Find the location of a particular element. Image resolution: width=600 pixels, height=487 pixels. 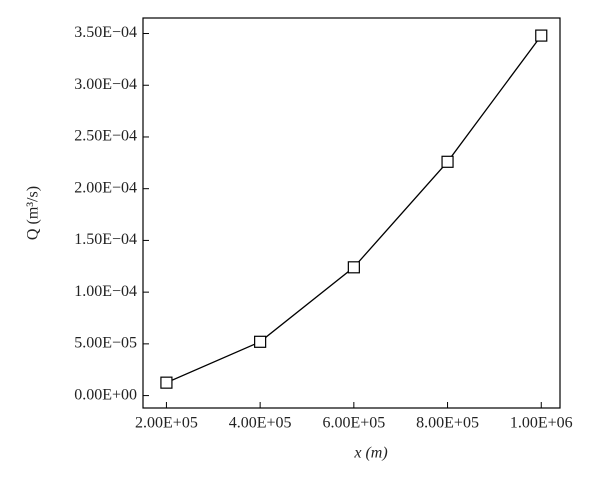

y-tick-label: 1.50E−04 is located at coordinates (105, 239).